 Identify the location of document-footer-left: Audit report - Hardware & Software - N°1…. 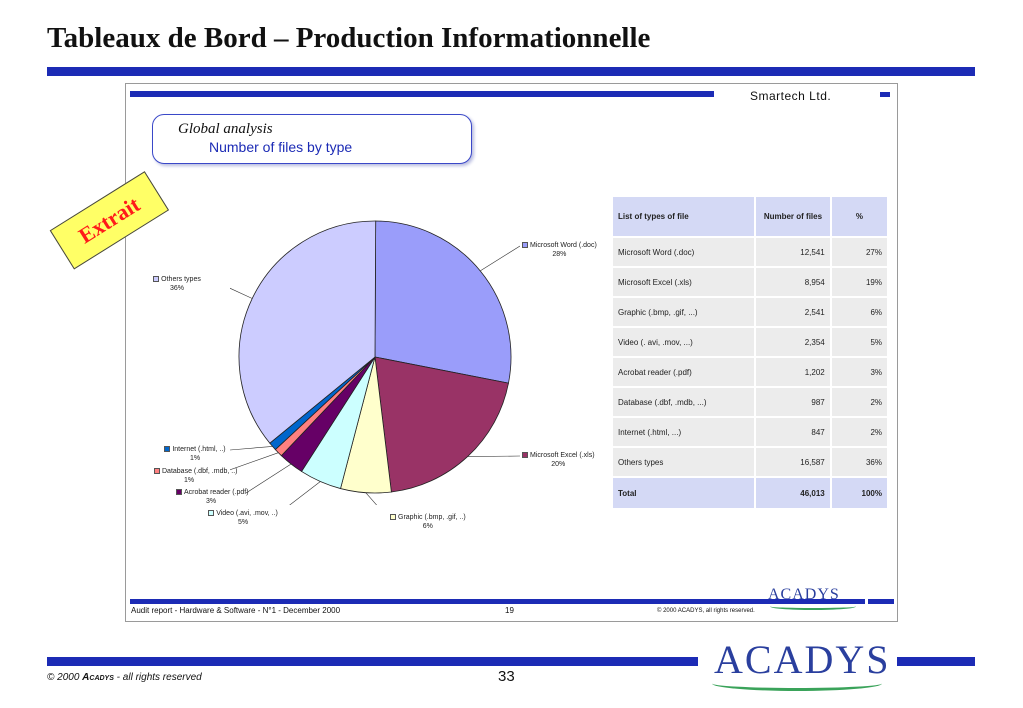
(236, 610).